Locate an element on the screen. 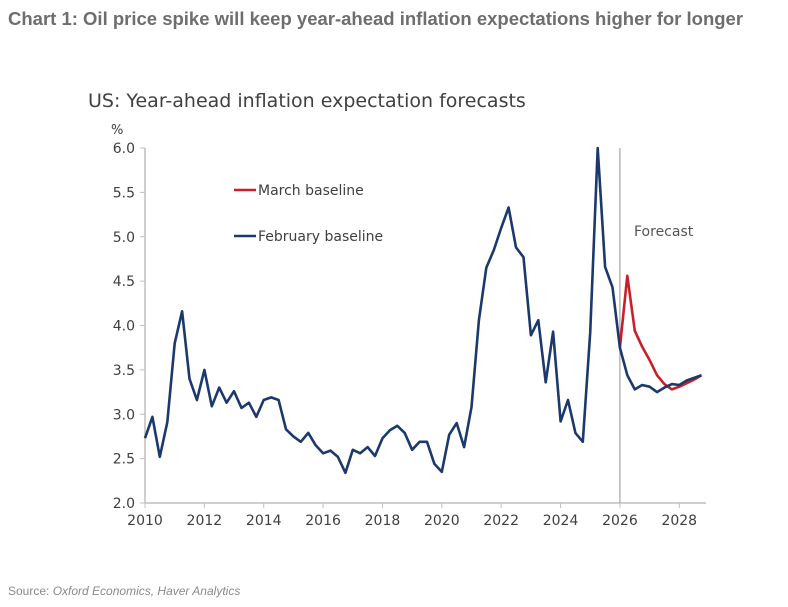  x-tick-label: 2010 is located at coordinates (145, 521).